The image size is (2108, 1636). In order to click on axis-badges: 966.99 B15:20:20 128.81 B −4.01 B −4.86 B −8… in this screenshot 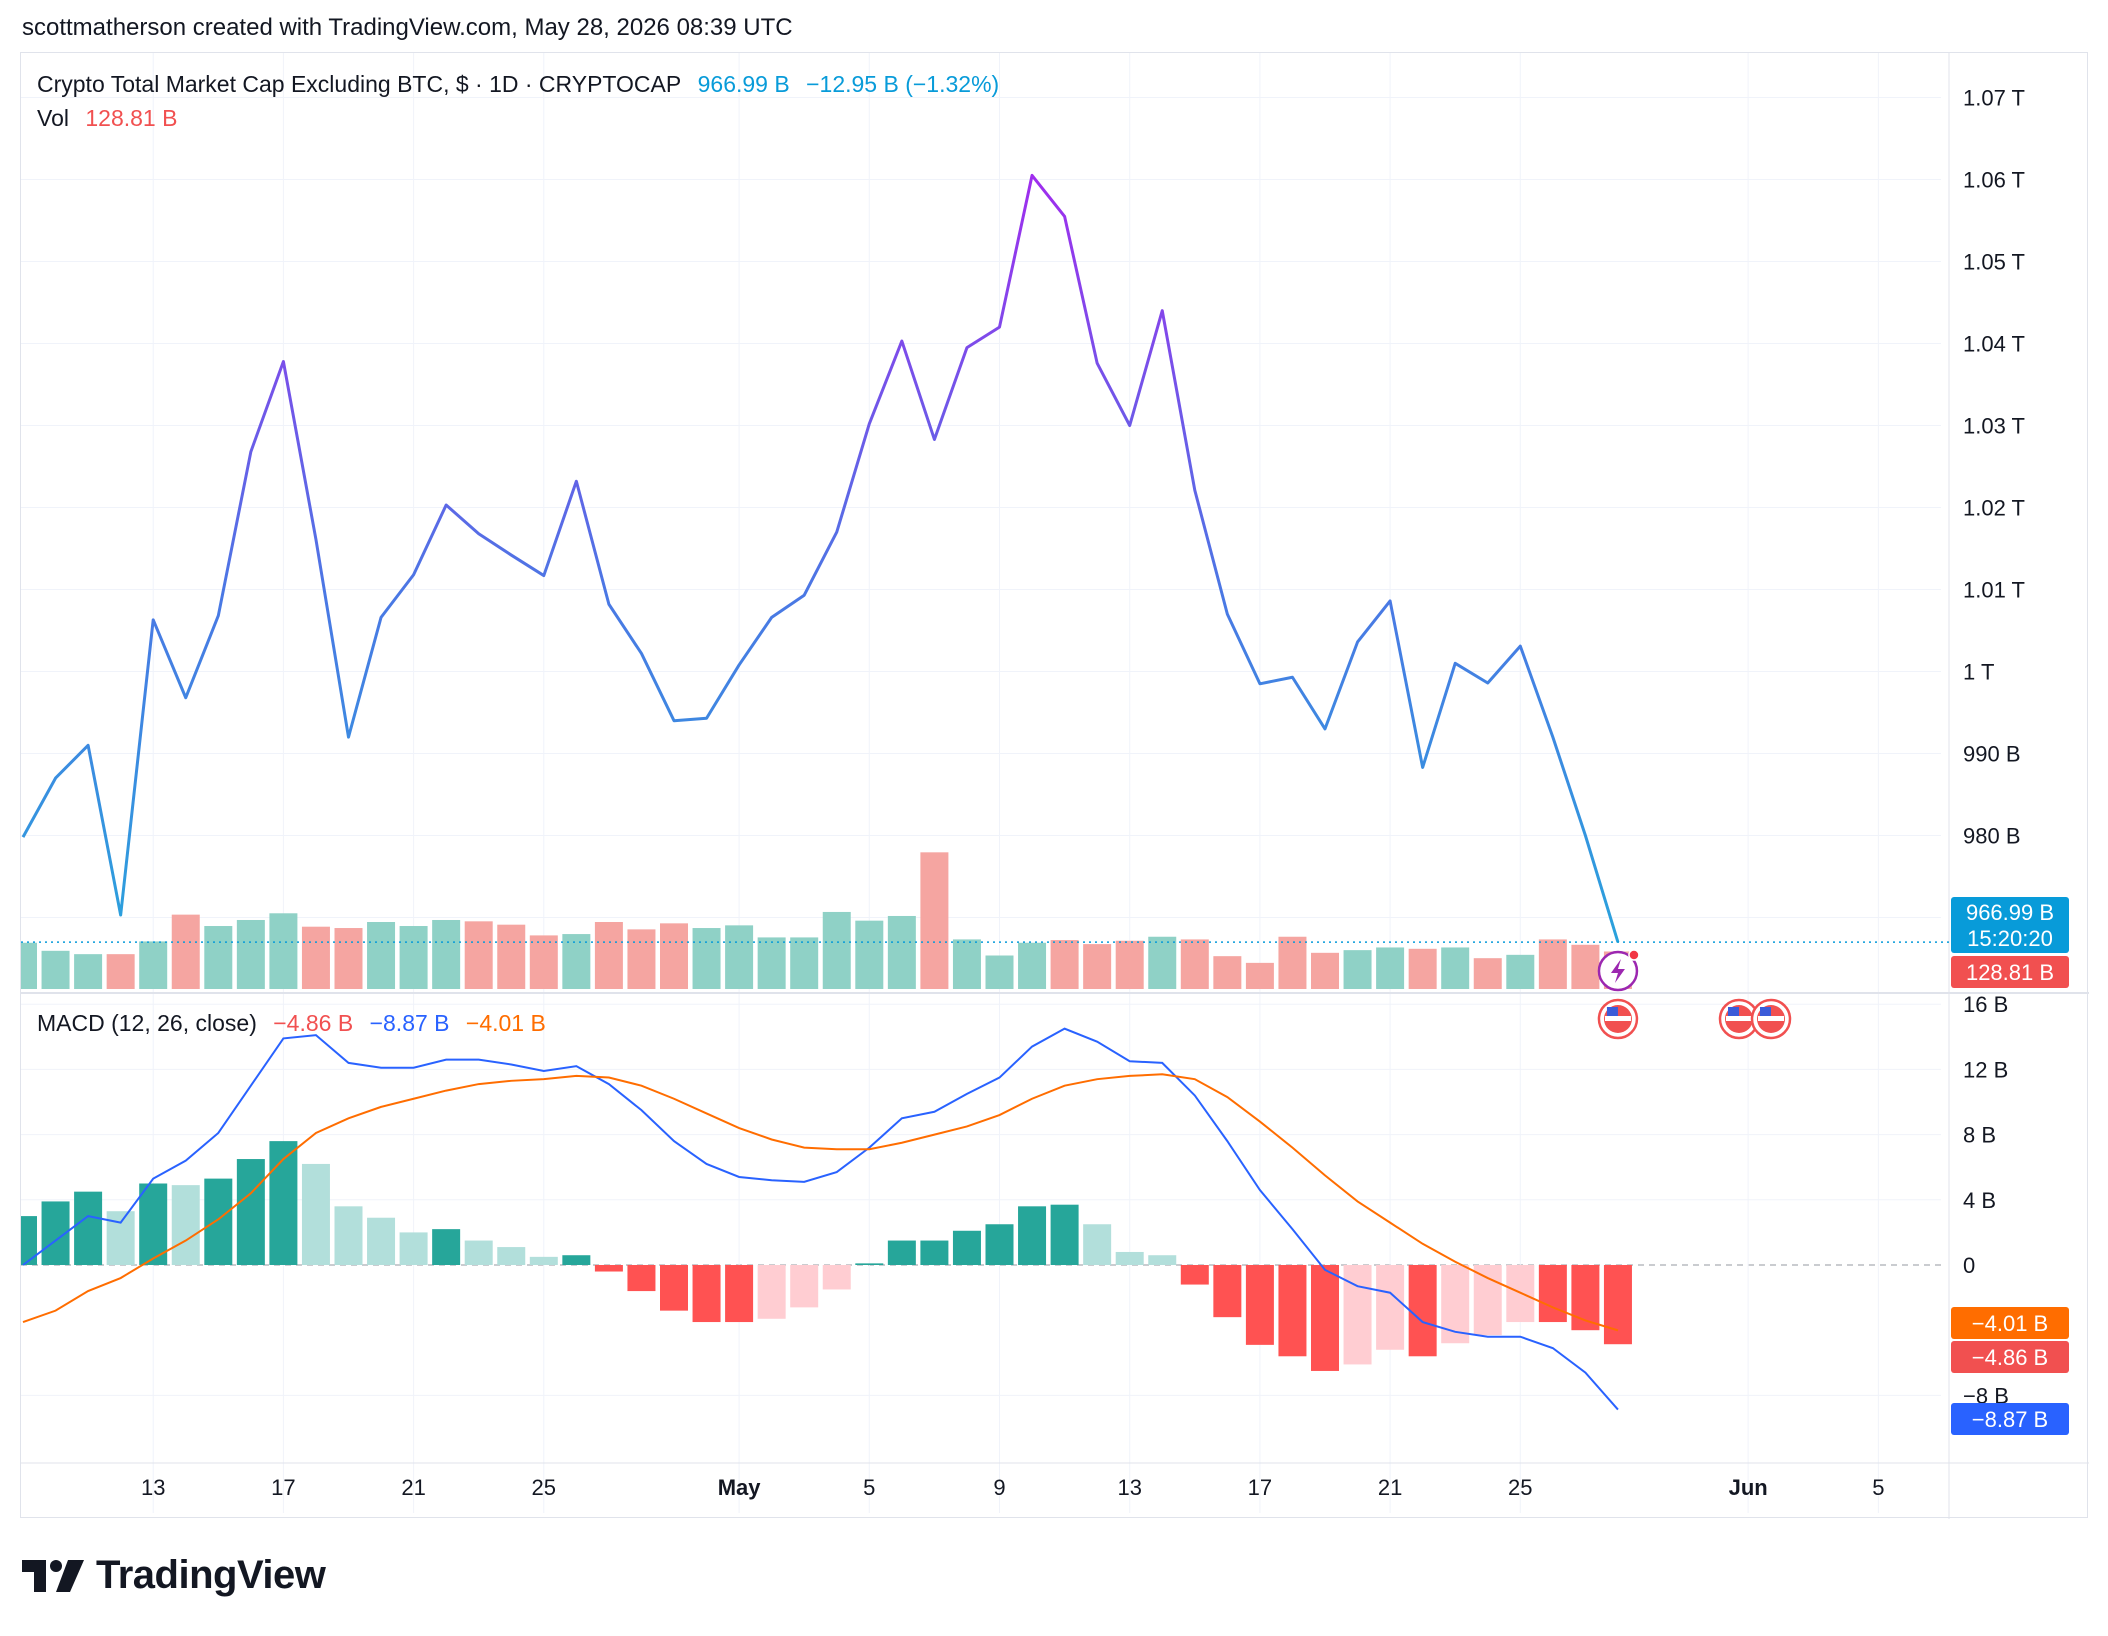, I will do `click(2010, 1166)`.